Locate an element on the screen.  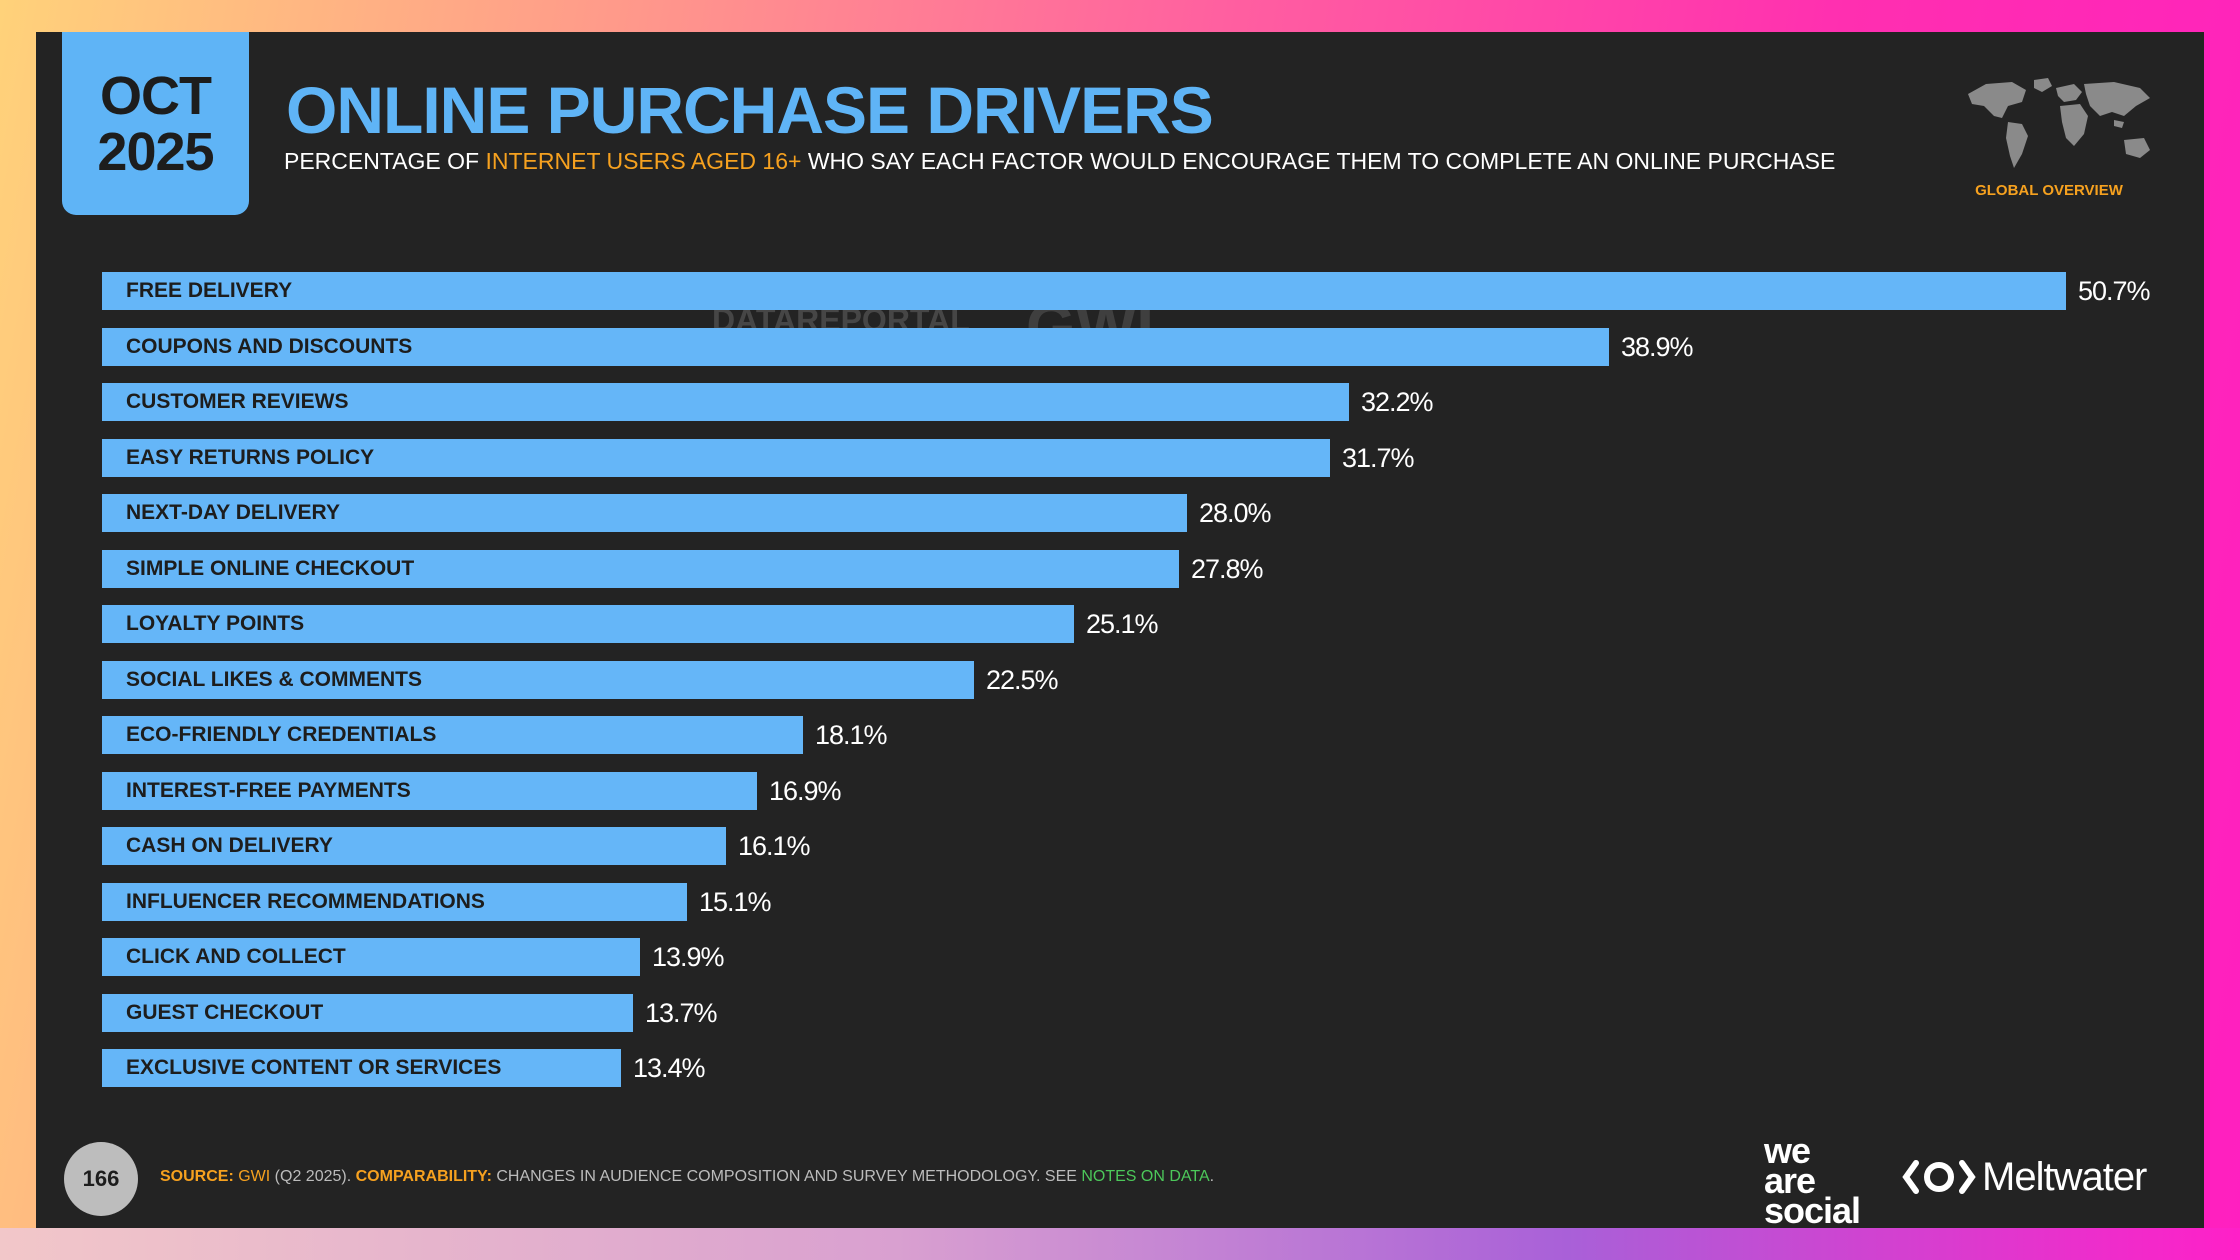
bar-value-label: 25.1% is located at coordinates (1122, 624).